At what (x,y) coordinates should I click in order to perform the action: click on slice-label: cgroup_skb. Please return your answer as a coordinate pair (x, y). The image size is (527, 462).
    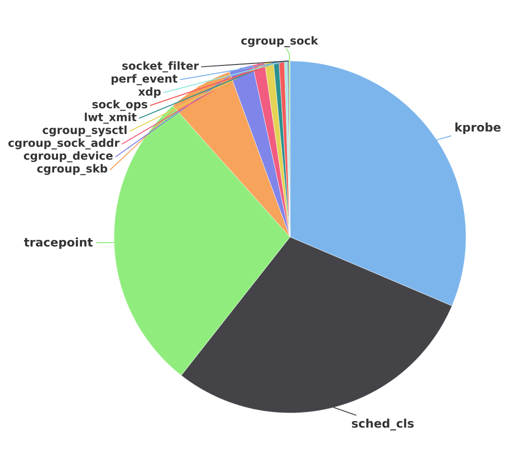
    Looking at the image, I should click on (72, 170).